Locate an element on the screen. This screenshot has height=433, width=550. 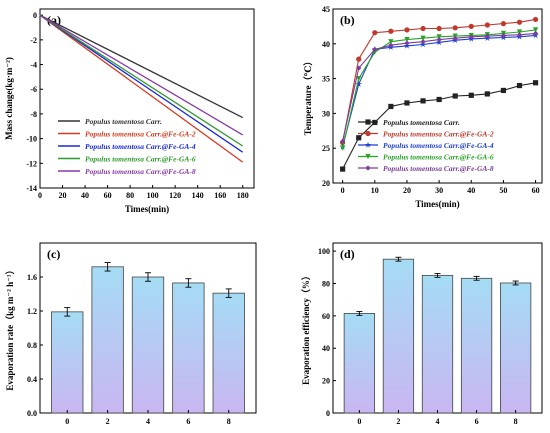
a-xtick-label: 100 is located at coordinates (153, 195).